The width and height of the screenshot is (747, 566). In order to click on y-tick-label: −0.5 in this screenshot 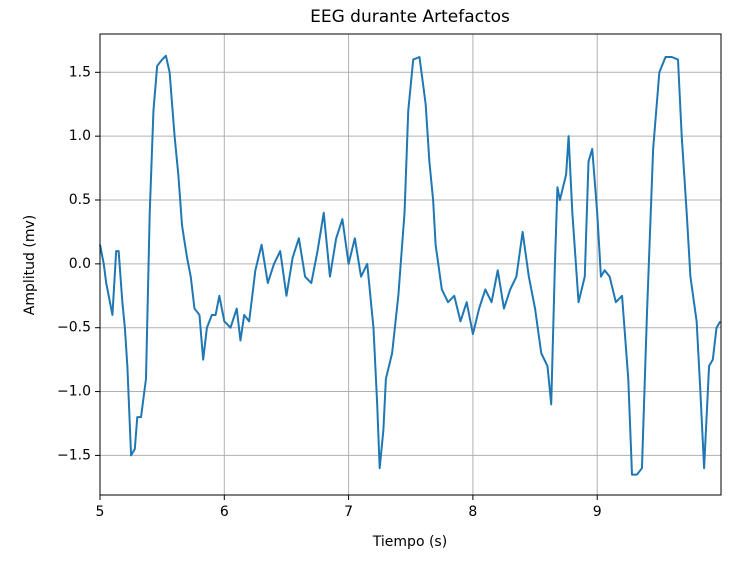, I will do `click(74, 328)`.